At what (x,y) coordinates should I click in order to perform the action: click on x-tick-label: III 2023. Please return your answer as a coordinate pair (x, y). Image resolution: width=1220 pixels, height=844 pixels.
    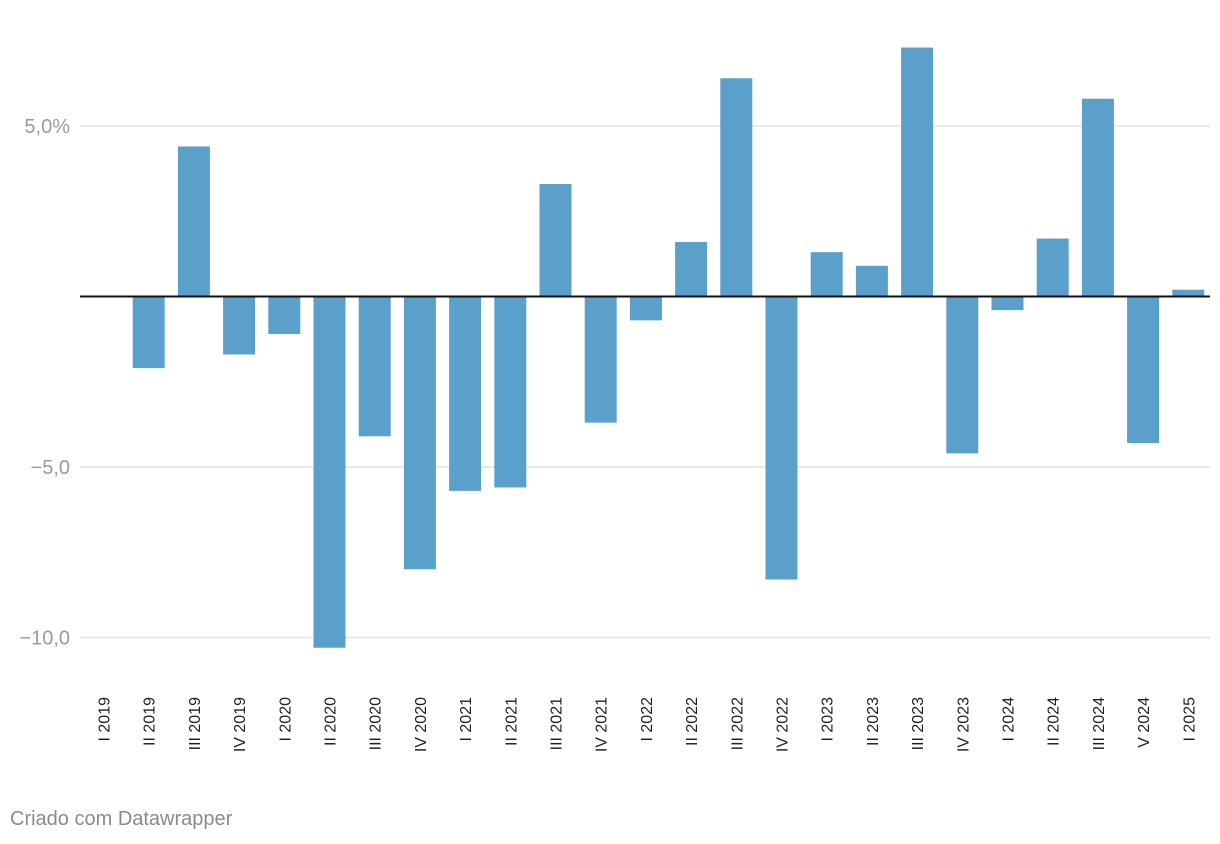
    Looking at the image, I should click on (918, 723).